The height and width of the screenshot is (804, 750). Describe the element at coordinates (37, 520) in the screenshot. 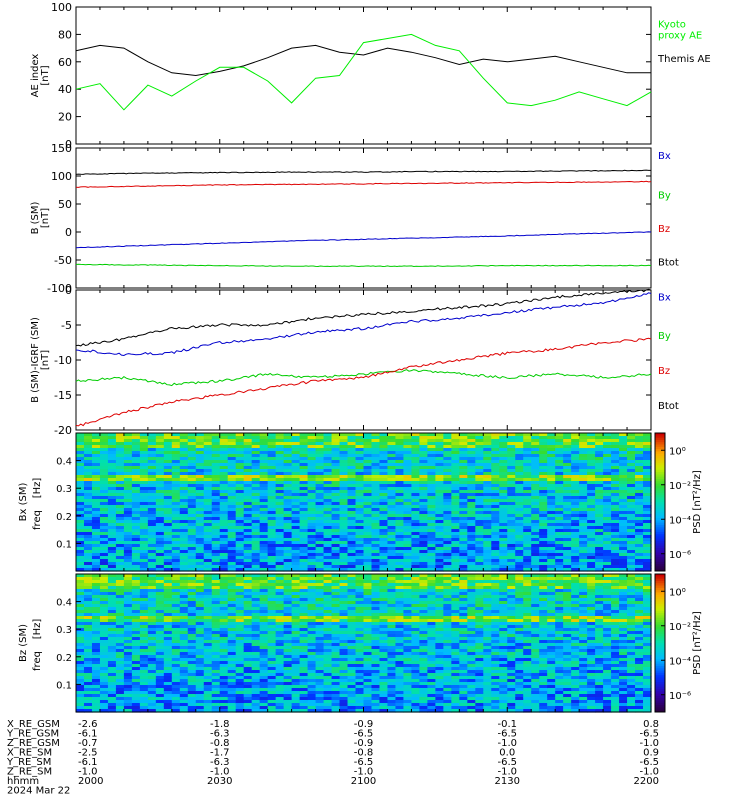

I see `y-axis-label: freq` at that location.